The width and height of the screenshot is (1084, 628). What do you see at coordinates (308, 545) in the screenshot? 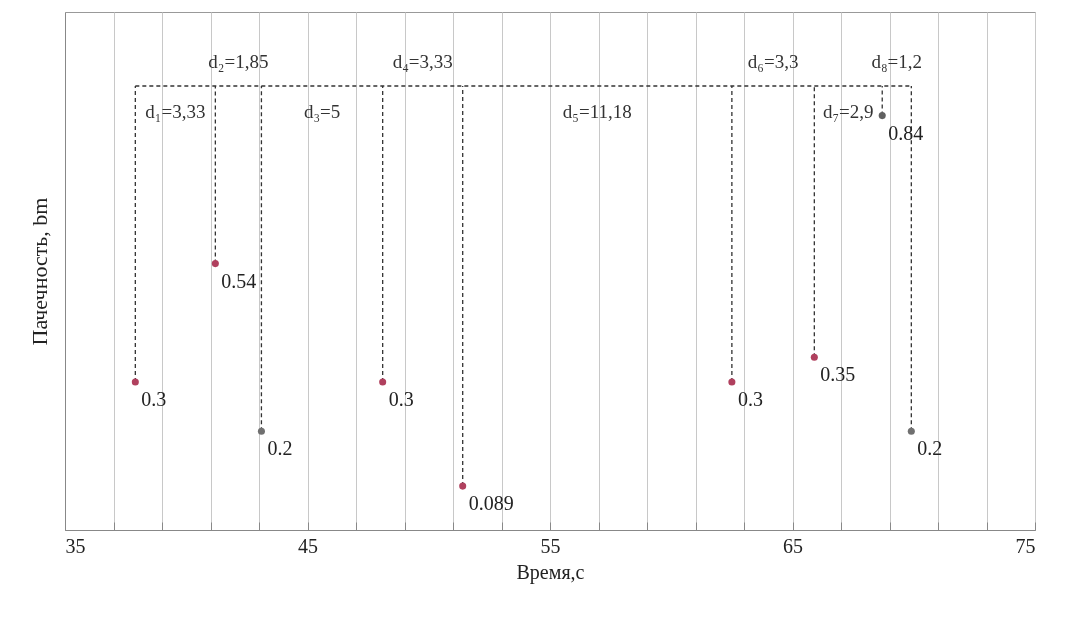
I see `x-tick-label: 45` at bounding box center [308, 545].